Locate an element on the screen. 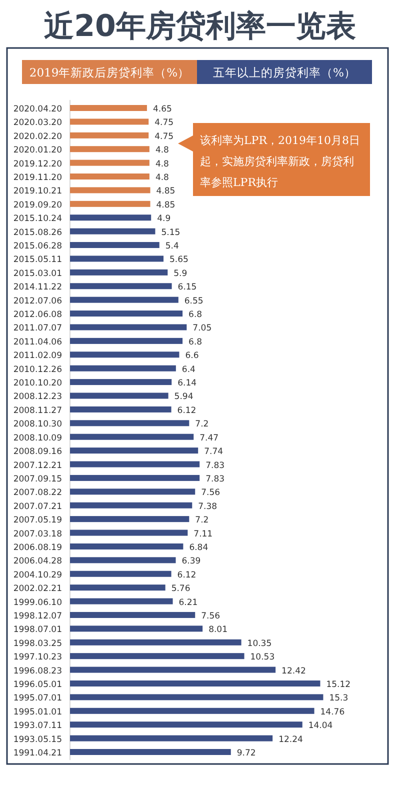 The width and height of the screenshot is (400, 787). data-label: 15.12 is located at coordinates (338, 685).